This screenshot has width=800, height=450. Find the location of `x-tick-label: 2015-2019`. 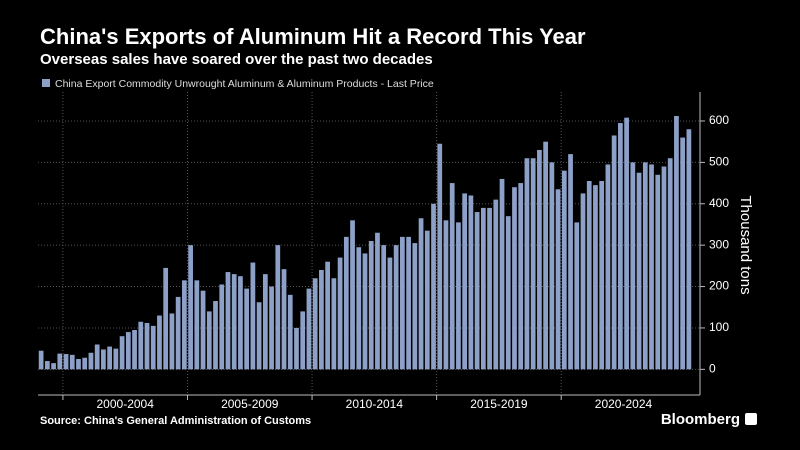

x-tick-label: 2015-2019 is located at coordinates (499, 404).